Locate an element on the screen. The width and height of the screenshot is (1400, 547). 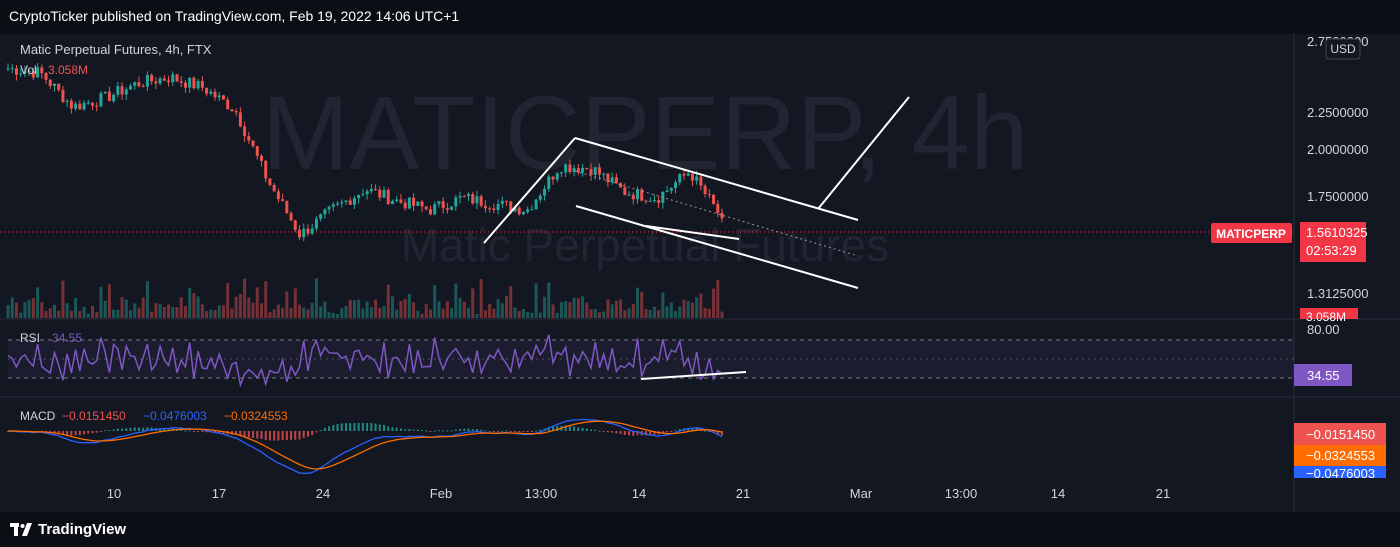
channel-upper-line is located at coordinates (716, 179).